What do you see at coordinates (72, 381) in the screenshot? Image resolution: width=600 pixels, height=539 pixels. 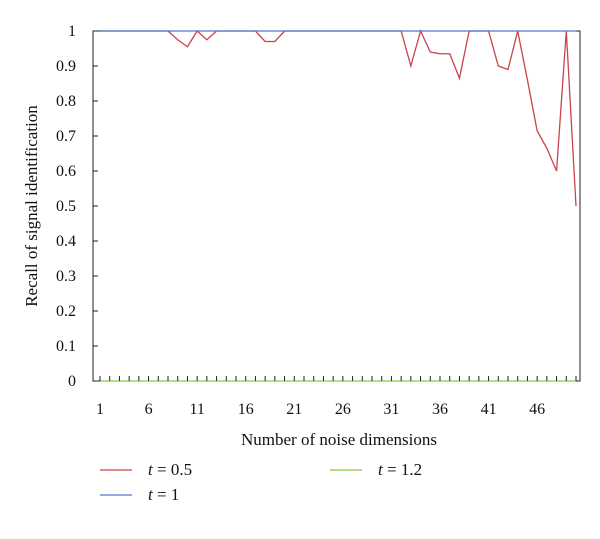 I see `y-tick-label: 0` at bounding box center [72, 381].